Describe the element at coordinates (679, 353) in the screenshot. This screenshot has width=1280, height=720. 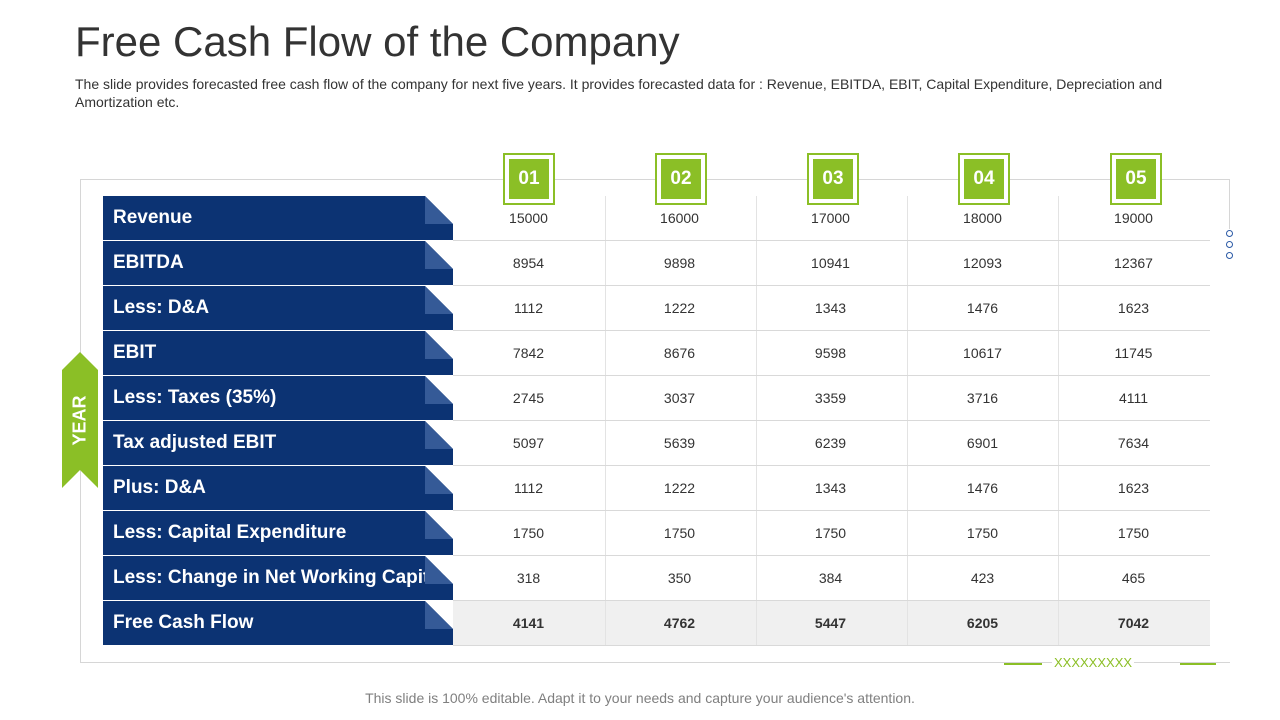
I see `value-cell: 8676` at that location.